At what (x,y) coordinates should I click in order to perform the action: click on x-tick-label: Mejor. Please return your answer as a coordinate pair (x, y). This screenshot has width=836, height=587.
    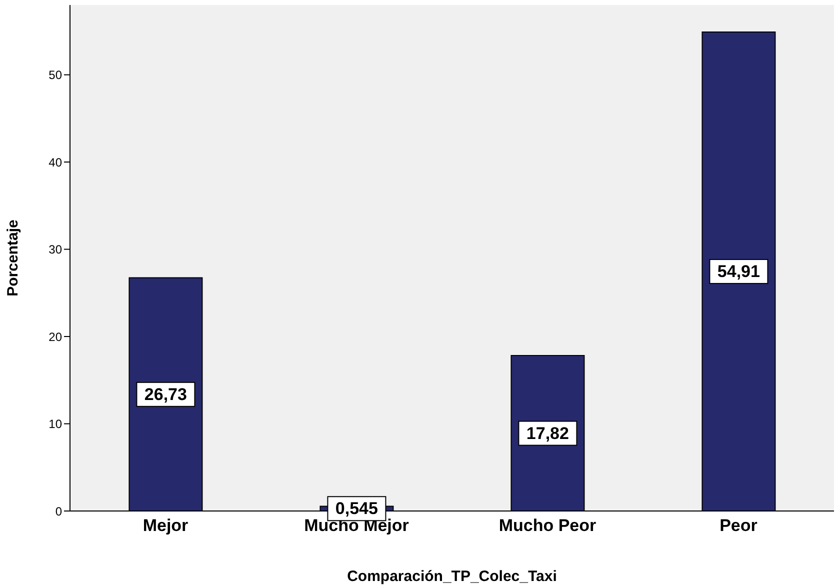
    Looking at the image, I should click on (165, 526).